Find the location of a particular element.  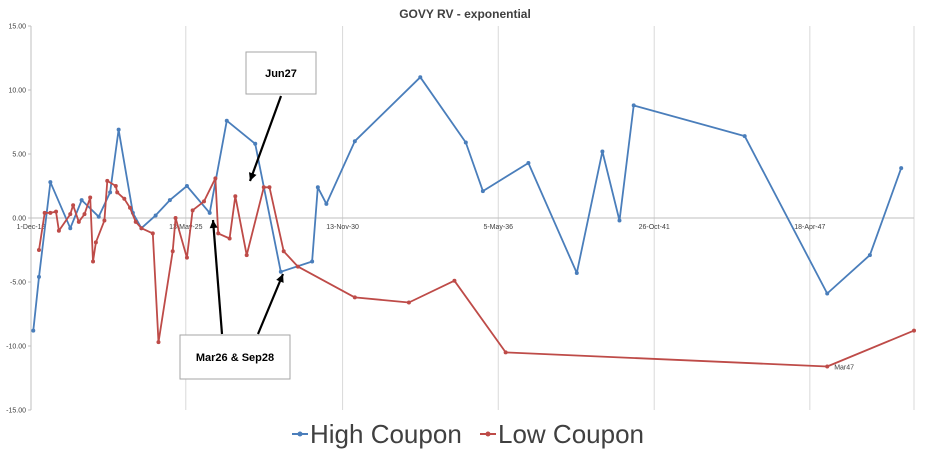

callout-box-mar26-sep28 is located at coordinates (235, 357).